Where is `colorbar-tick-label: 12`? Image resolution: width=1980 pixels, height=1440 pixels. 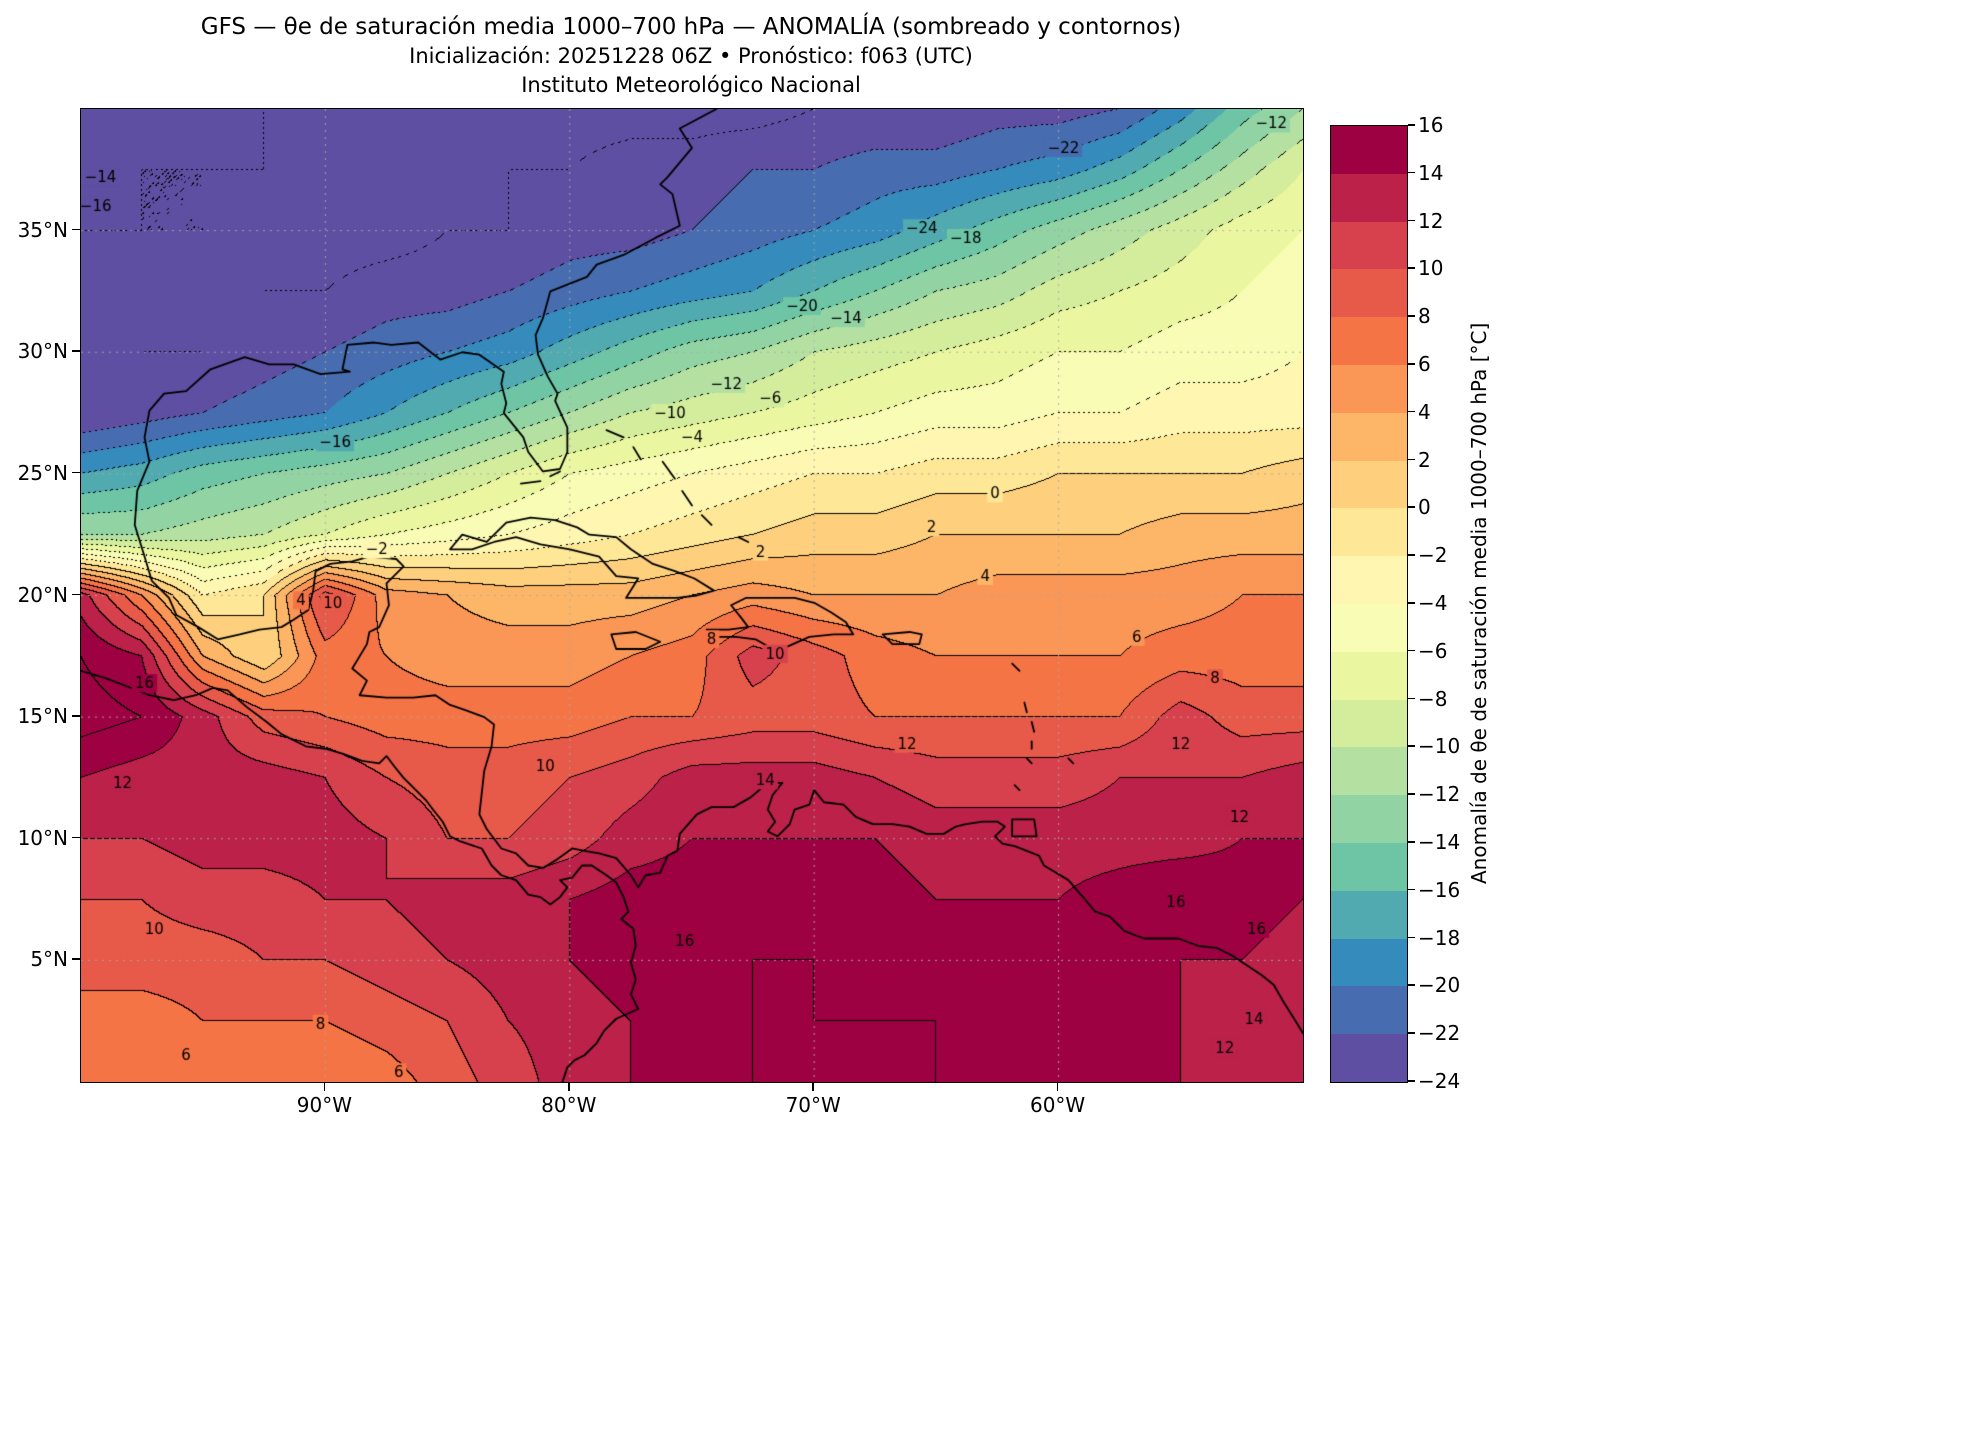 colorbar-tick-label: 12 is located at coordinates (1431, 220).